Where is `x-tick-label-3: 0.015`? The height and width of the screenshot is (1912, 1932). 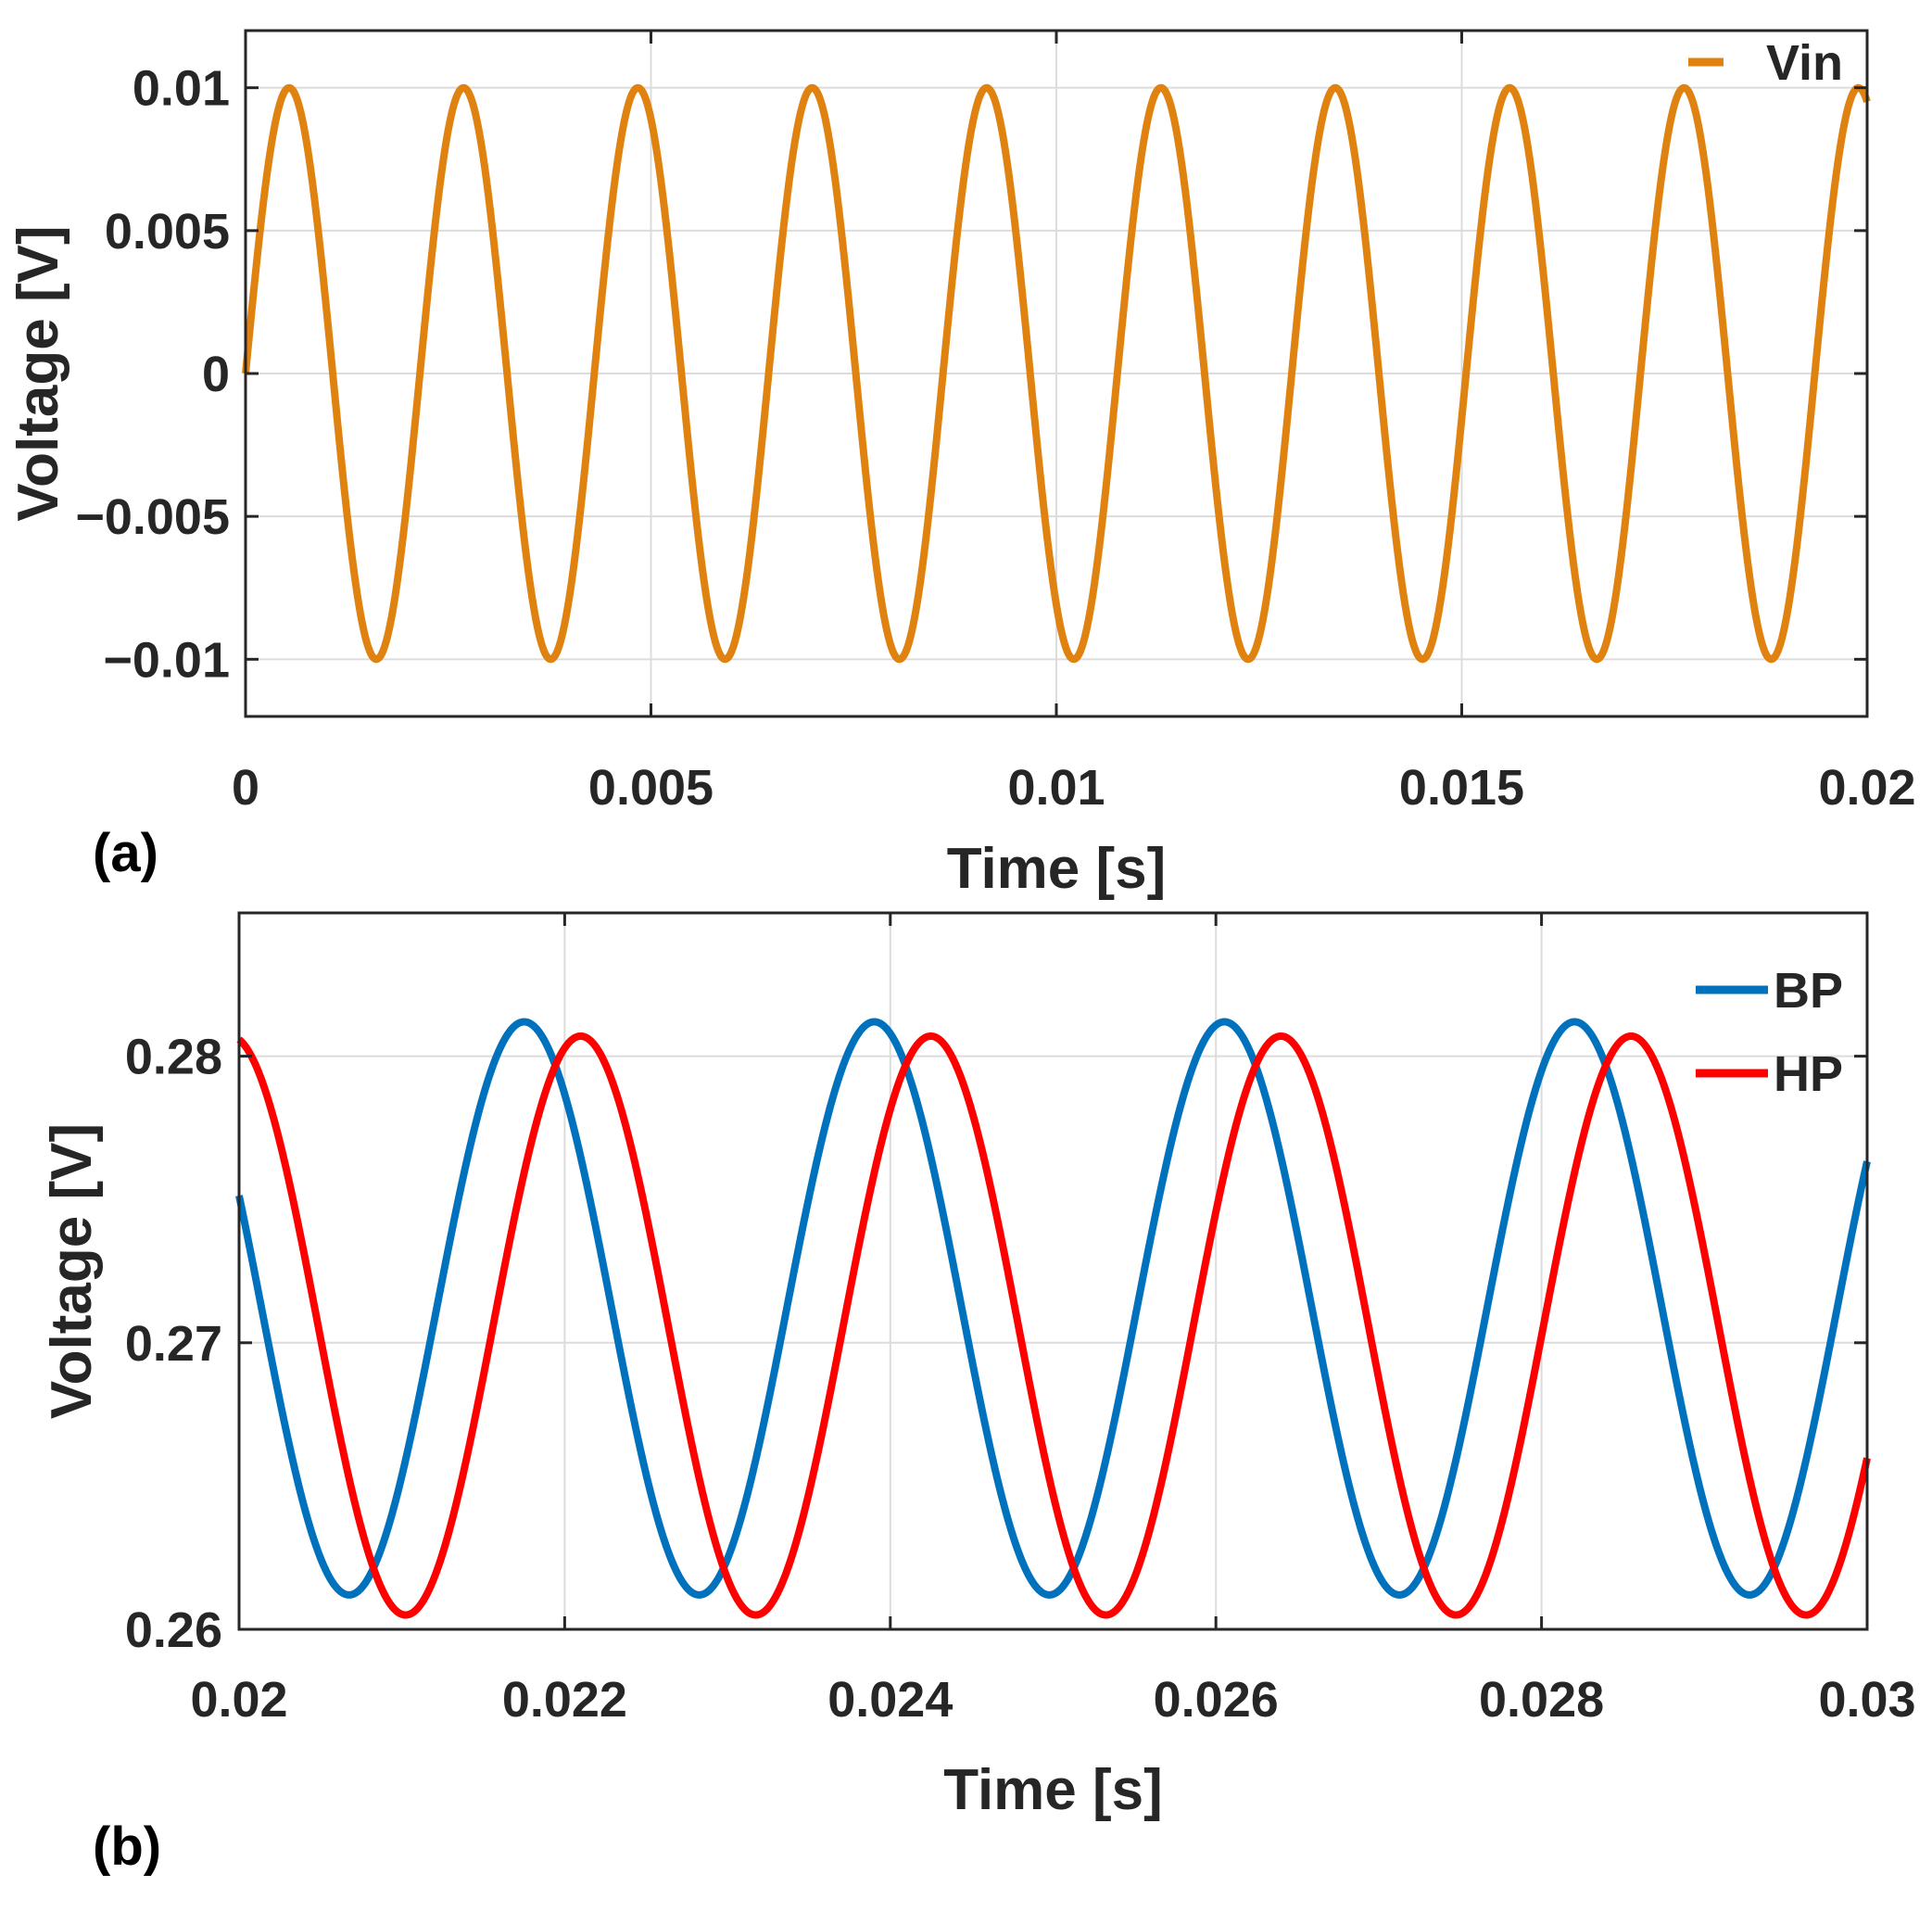 x-tick-label-3: 0.015 is located at coordinates (1461, 788).